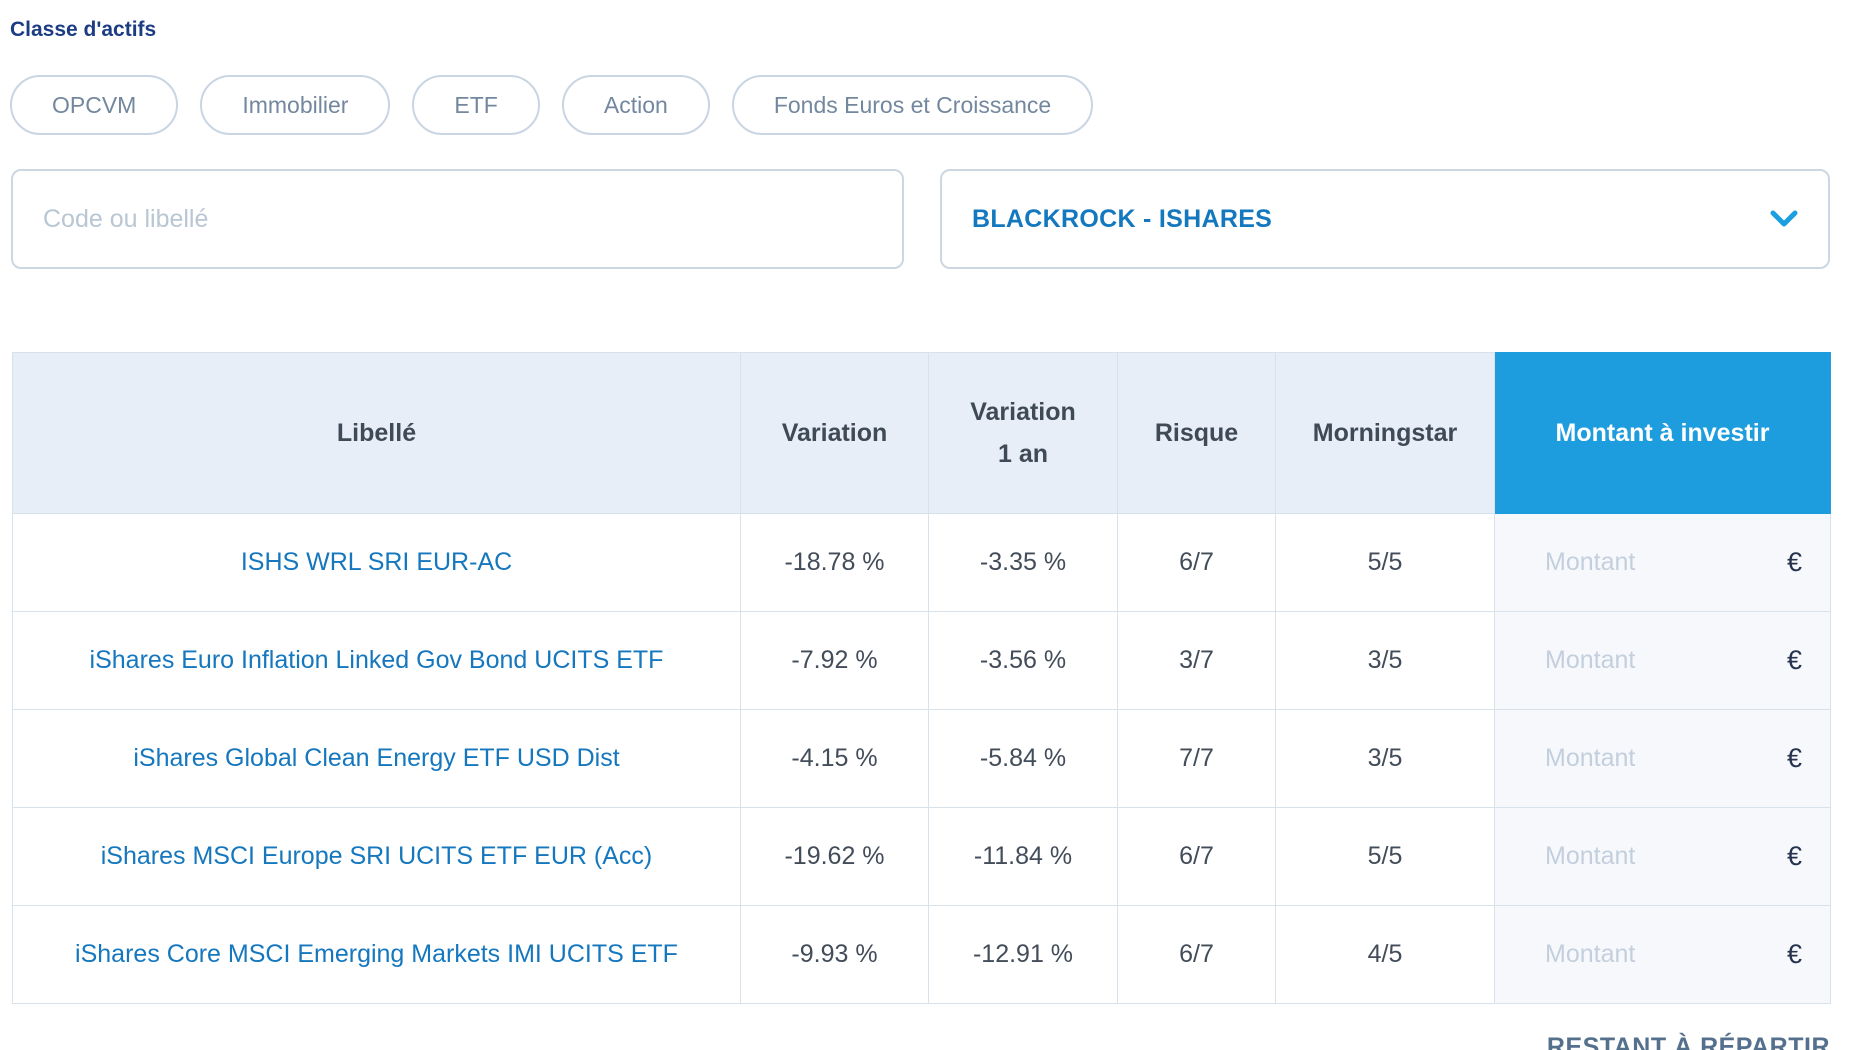  What do you see at coordinates (1122, 218) in the screenshot?
I see `provider-select-value: BLACKROCK - ISHARES` at bounding box center [1122, 218].